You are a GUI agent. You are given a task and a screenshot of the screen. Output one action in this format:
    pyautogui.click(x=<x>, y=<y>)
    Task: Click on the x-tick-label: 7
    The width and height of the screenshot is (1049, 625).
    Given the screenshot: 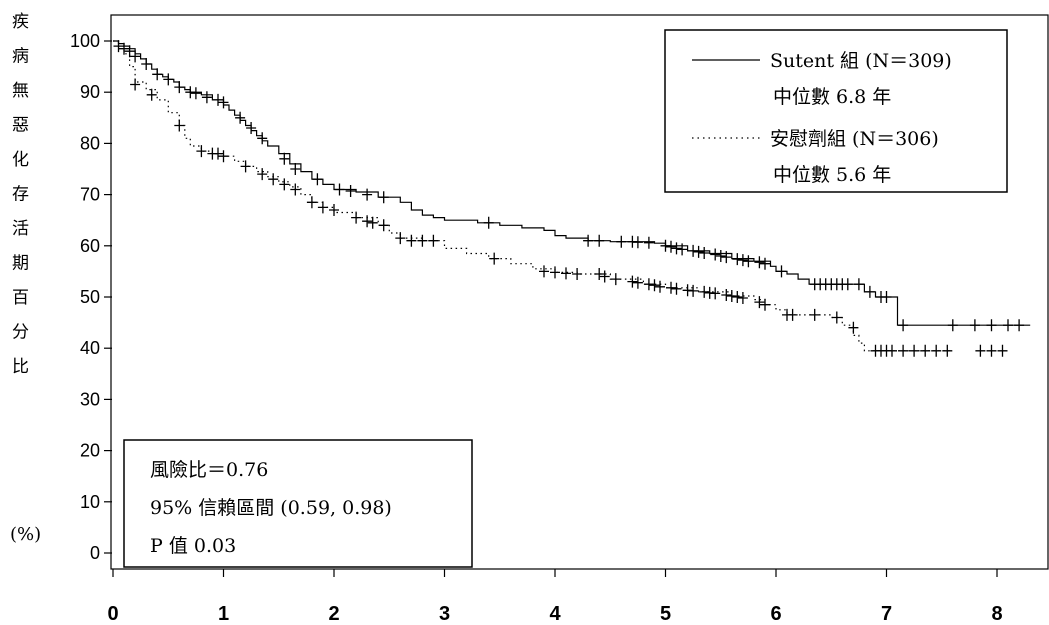 What is the action you would take?
    pyautogui.click(x=886, y=614)
    